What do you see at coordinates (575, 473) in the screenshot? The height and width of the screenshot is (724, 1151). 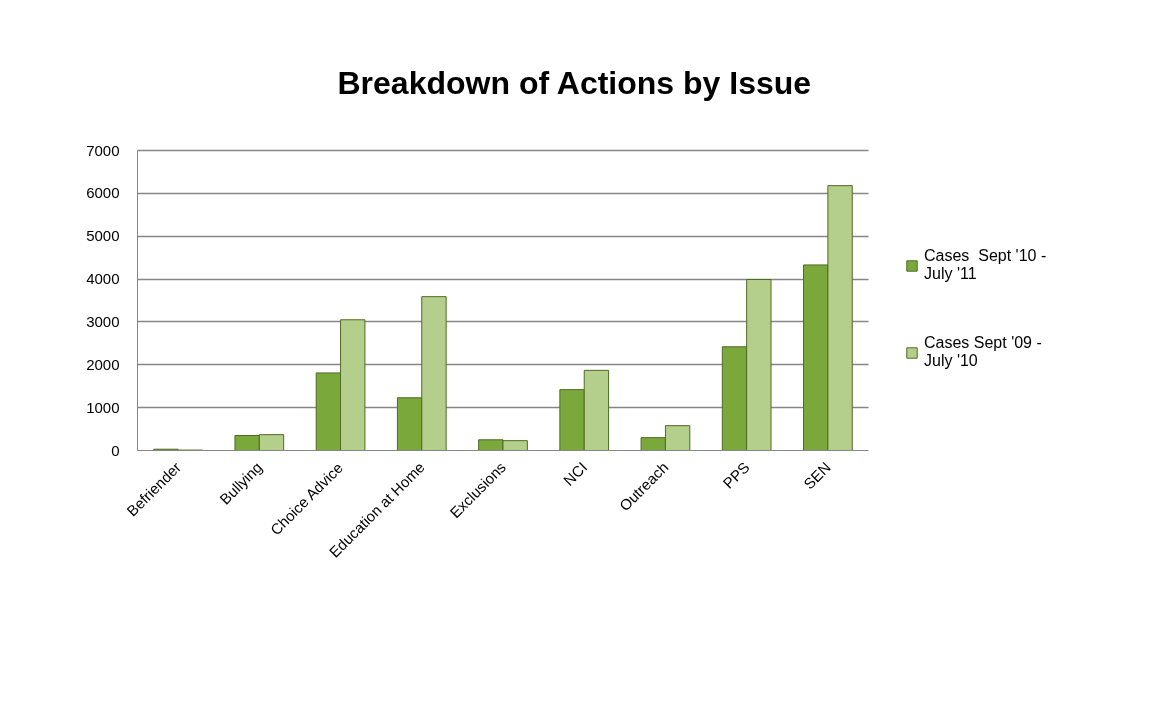 I see `x-tick-label: NCI` at bounding box center [575, 473].